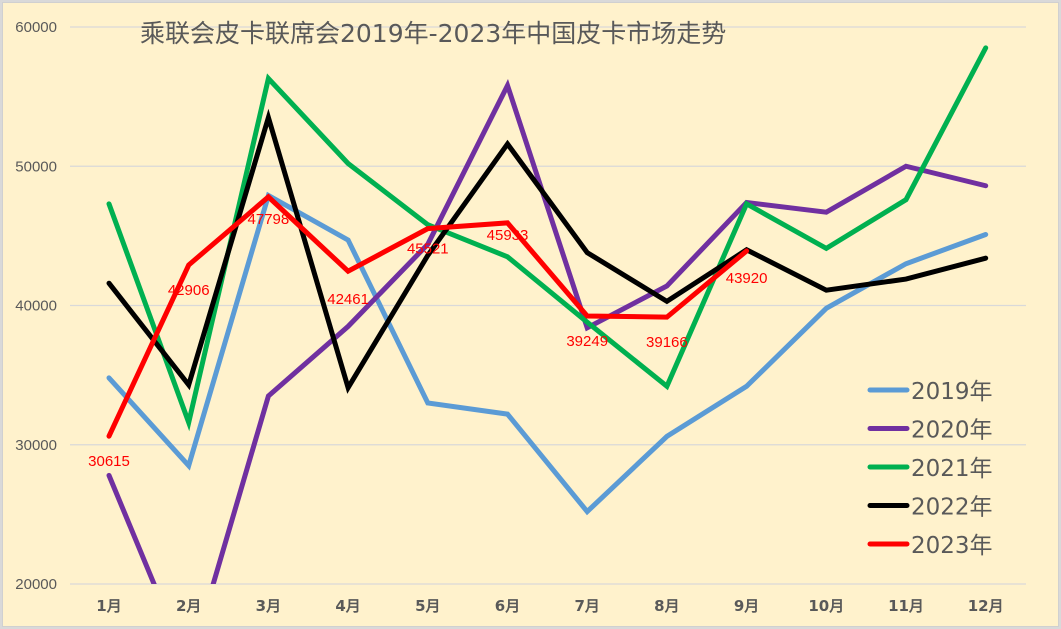 The width and height of the screenshot is (1061, 629). What do you see at coordinates (188, 606) in the screenshot?
I see `x-tick-label: 2月` at bounding box center [188, 606].